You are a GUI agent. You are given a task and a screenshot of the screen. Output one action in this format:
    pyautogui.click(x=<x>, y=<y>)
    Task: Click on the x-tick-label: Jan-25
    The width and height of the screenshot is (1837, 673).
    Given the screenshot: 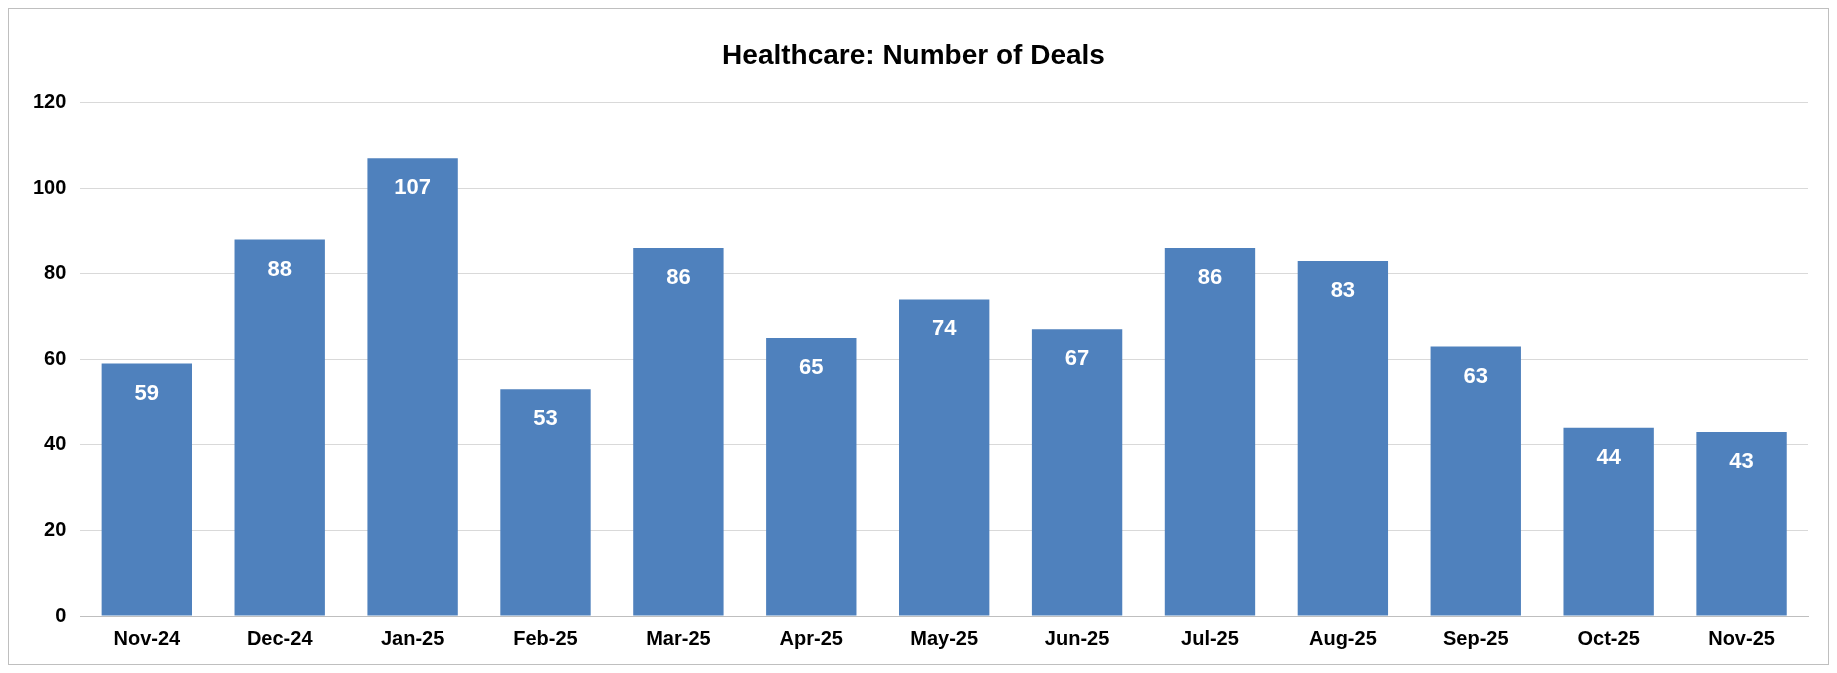 What is the action you would take?
    pyautogui.click(x=412, y=637)
    